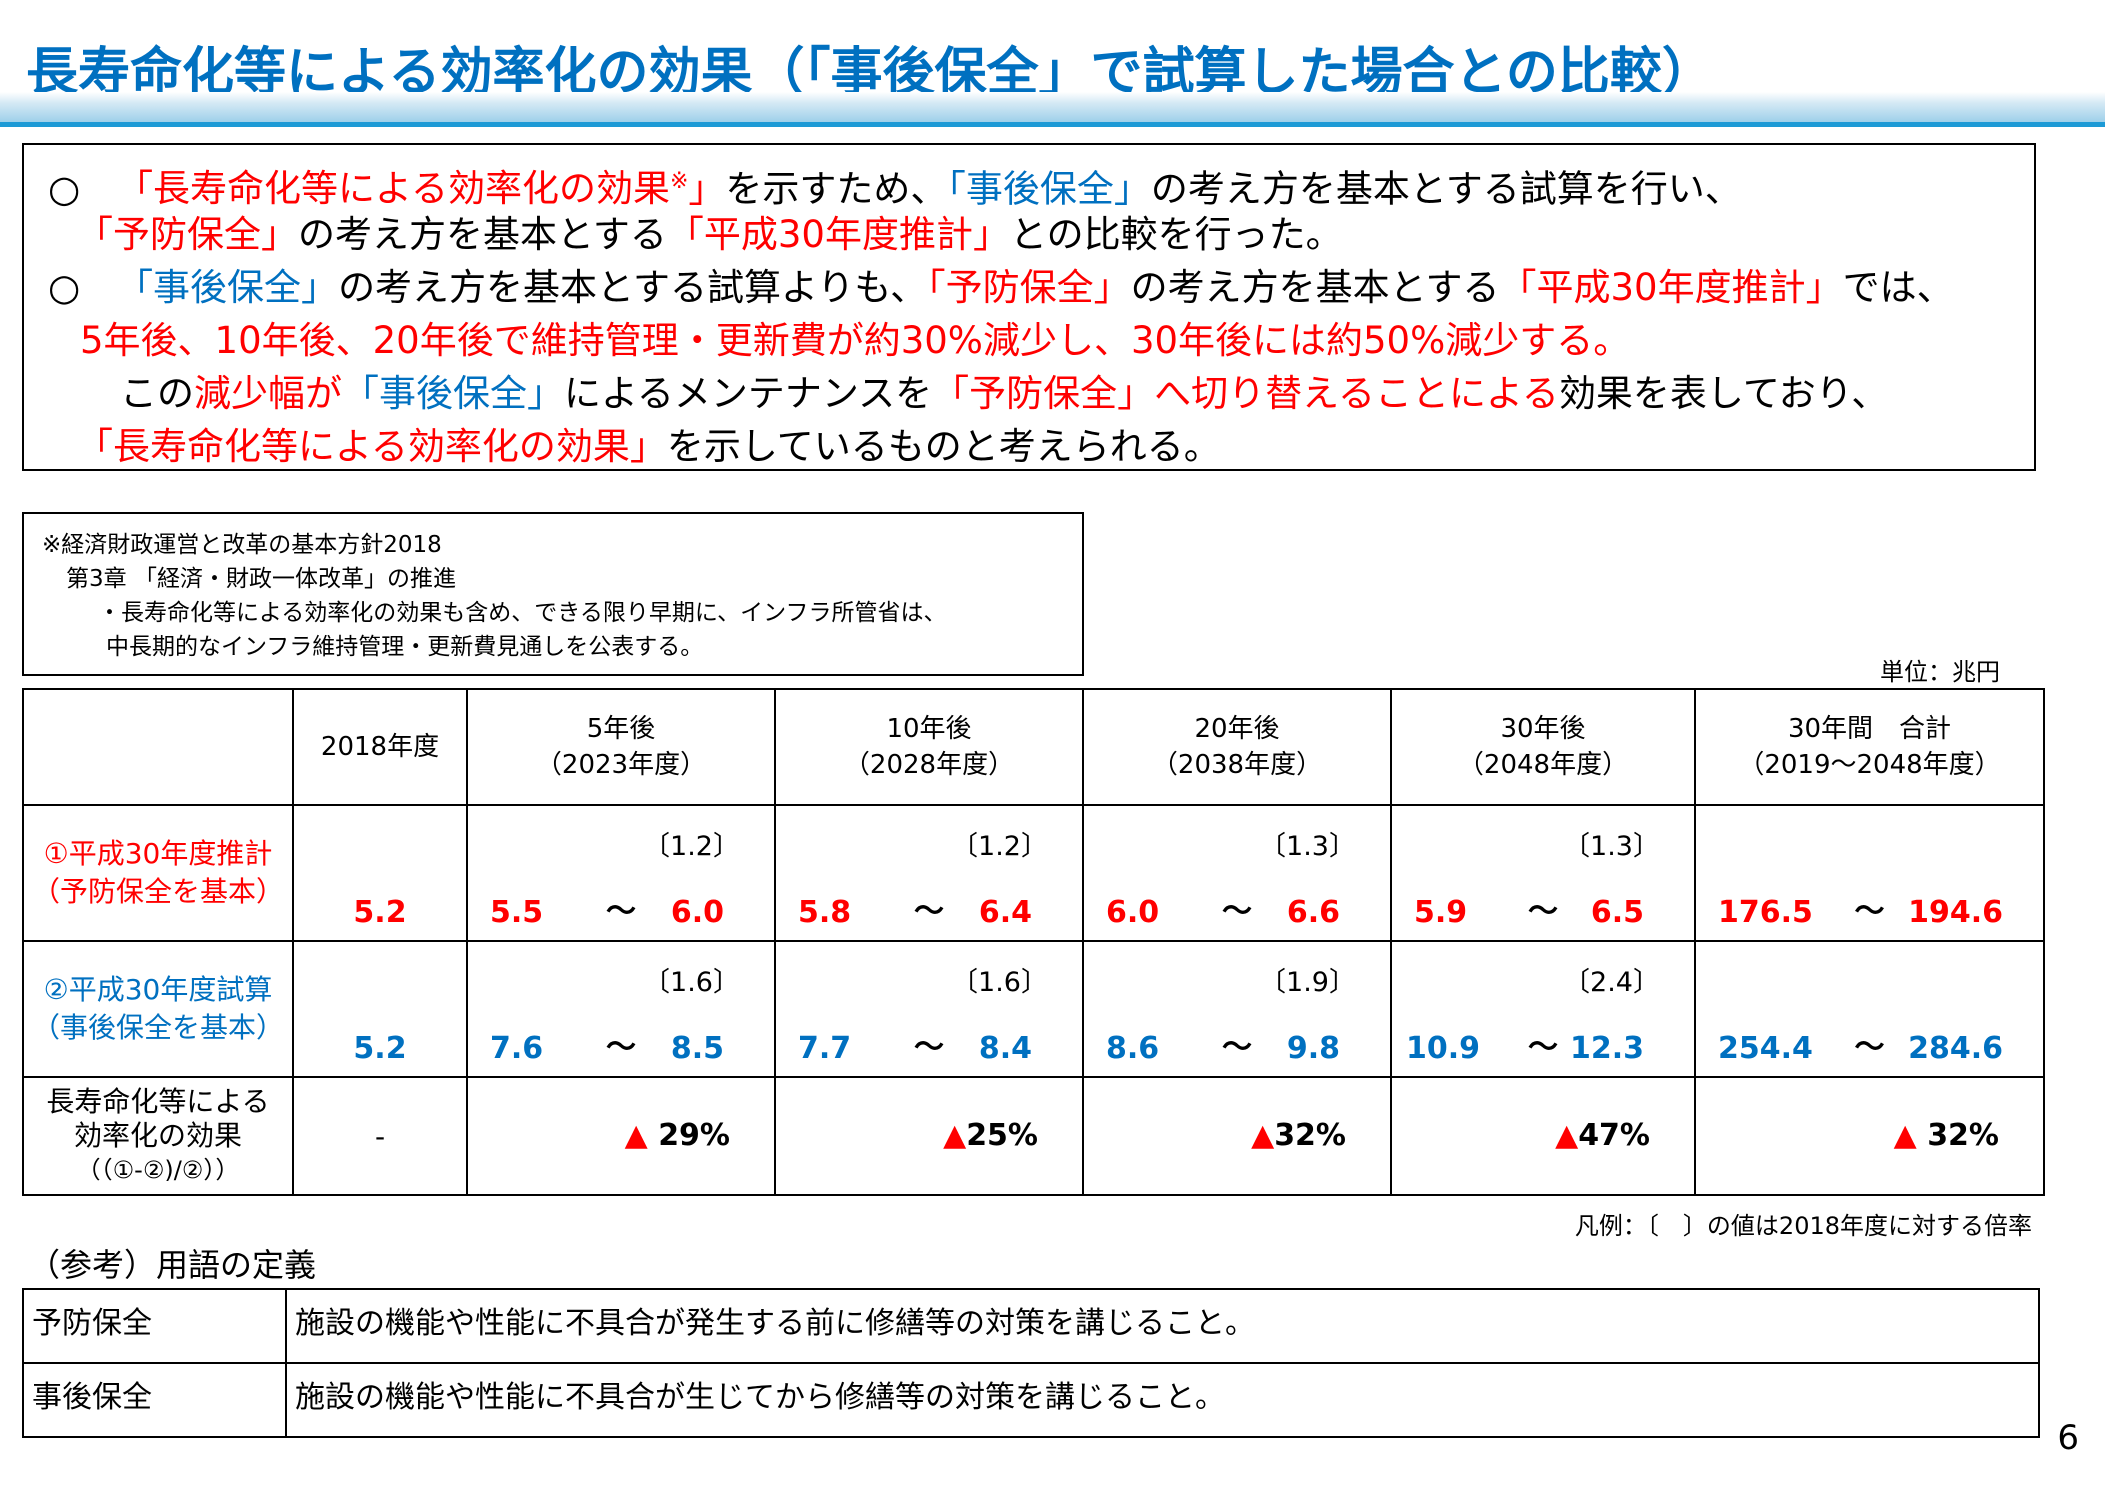 The image size is (2105, 1489). Describe the element at coordinates (2068, 1438) in the screenshot. I see `page-number: 6` at that location.